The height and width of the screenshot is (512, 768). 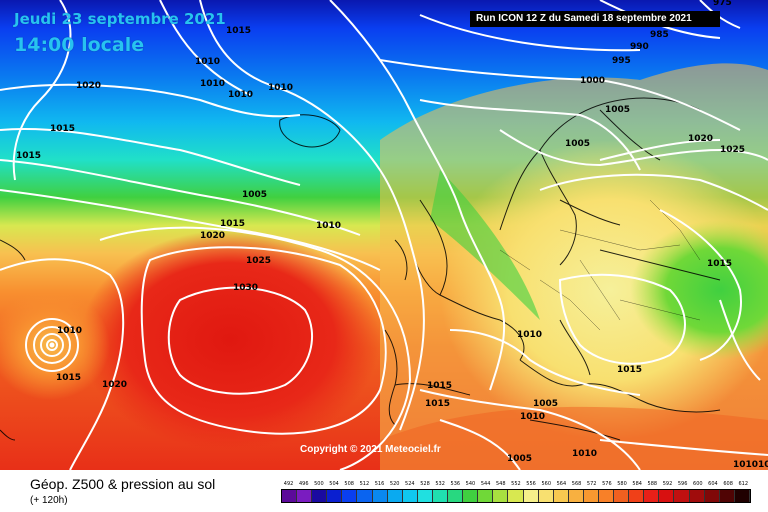 What do you see at coordinates (52, 345) in the screenshot?
I see `low-center-marker` at bounding box center [52, 345].